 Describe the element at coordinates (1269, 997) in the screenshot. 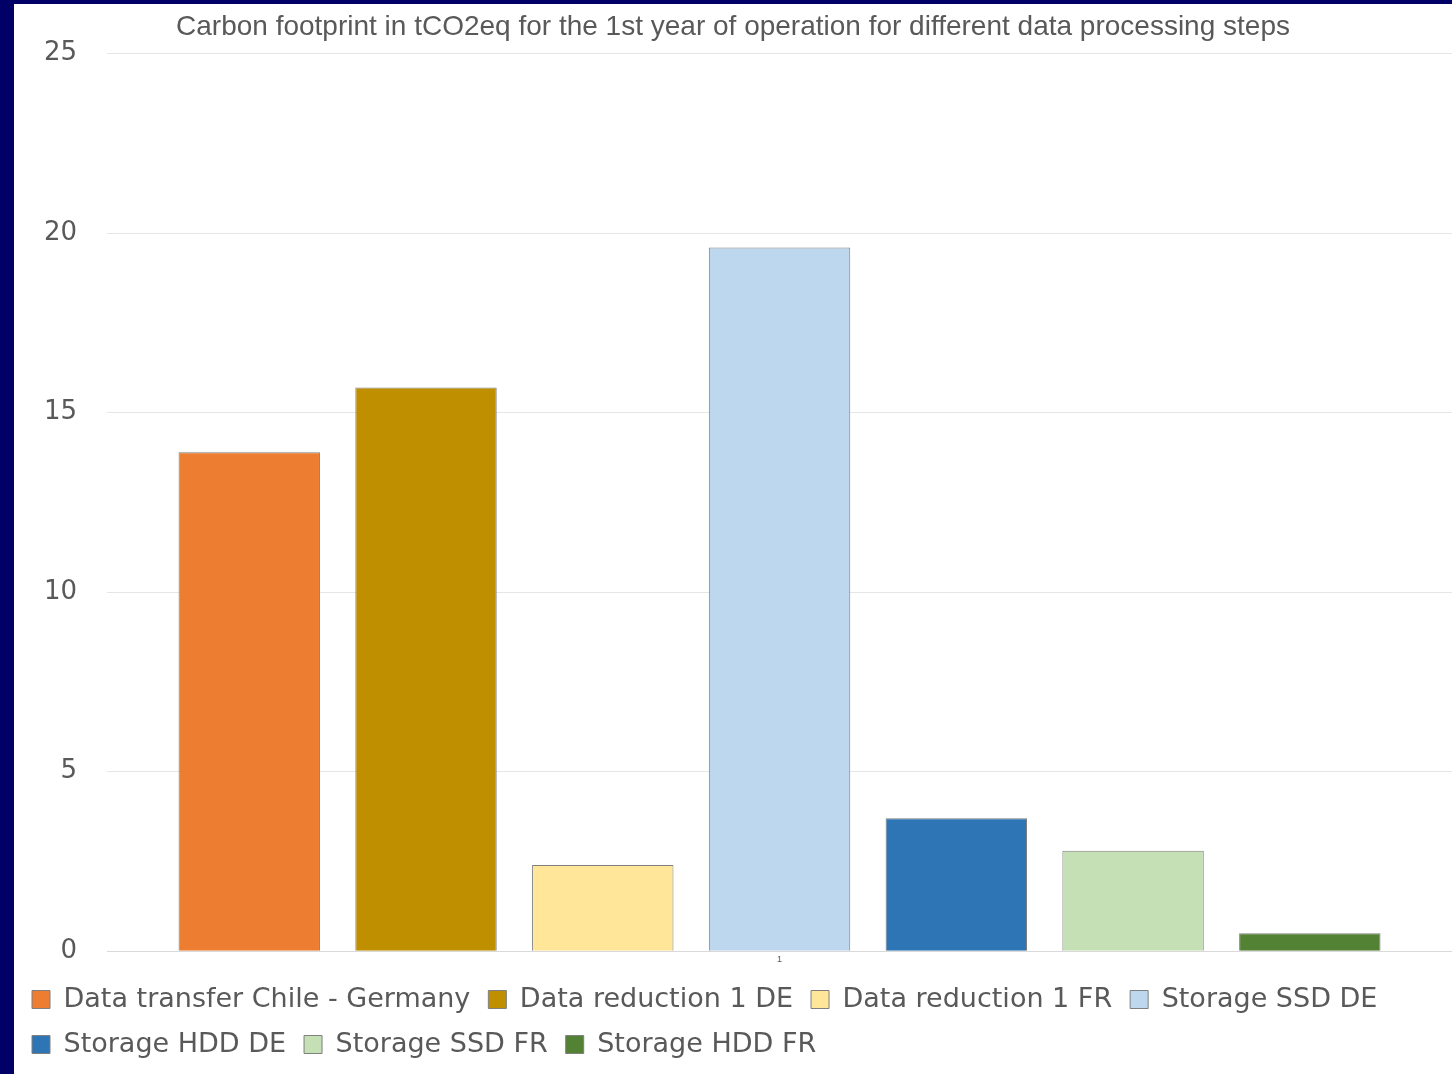

I see `legend-label: Storage SSD DE` at that location.